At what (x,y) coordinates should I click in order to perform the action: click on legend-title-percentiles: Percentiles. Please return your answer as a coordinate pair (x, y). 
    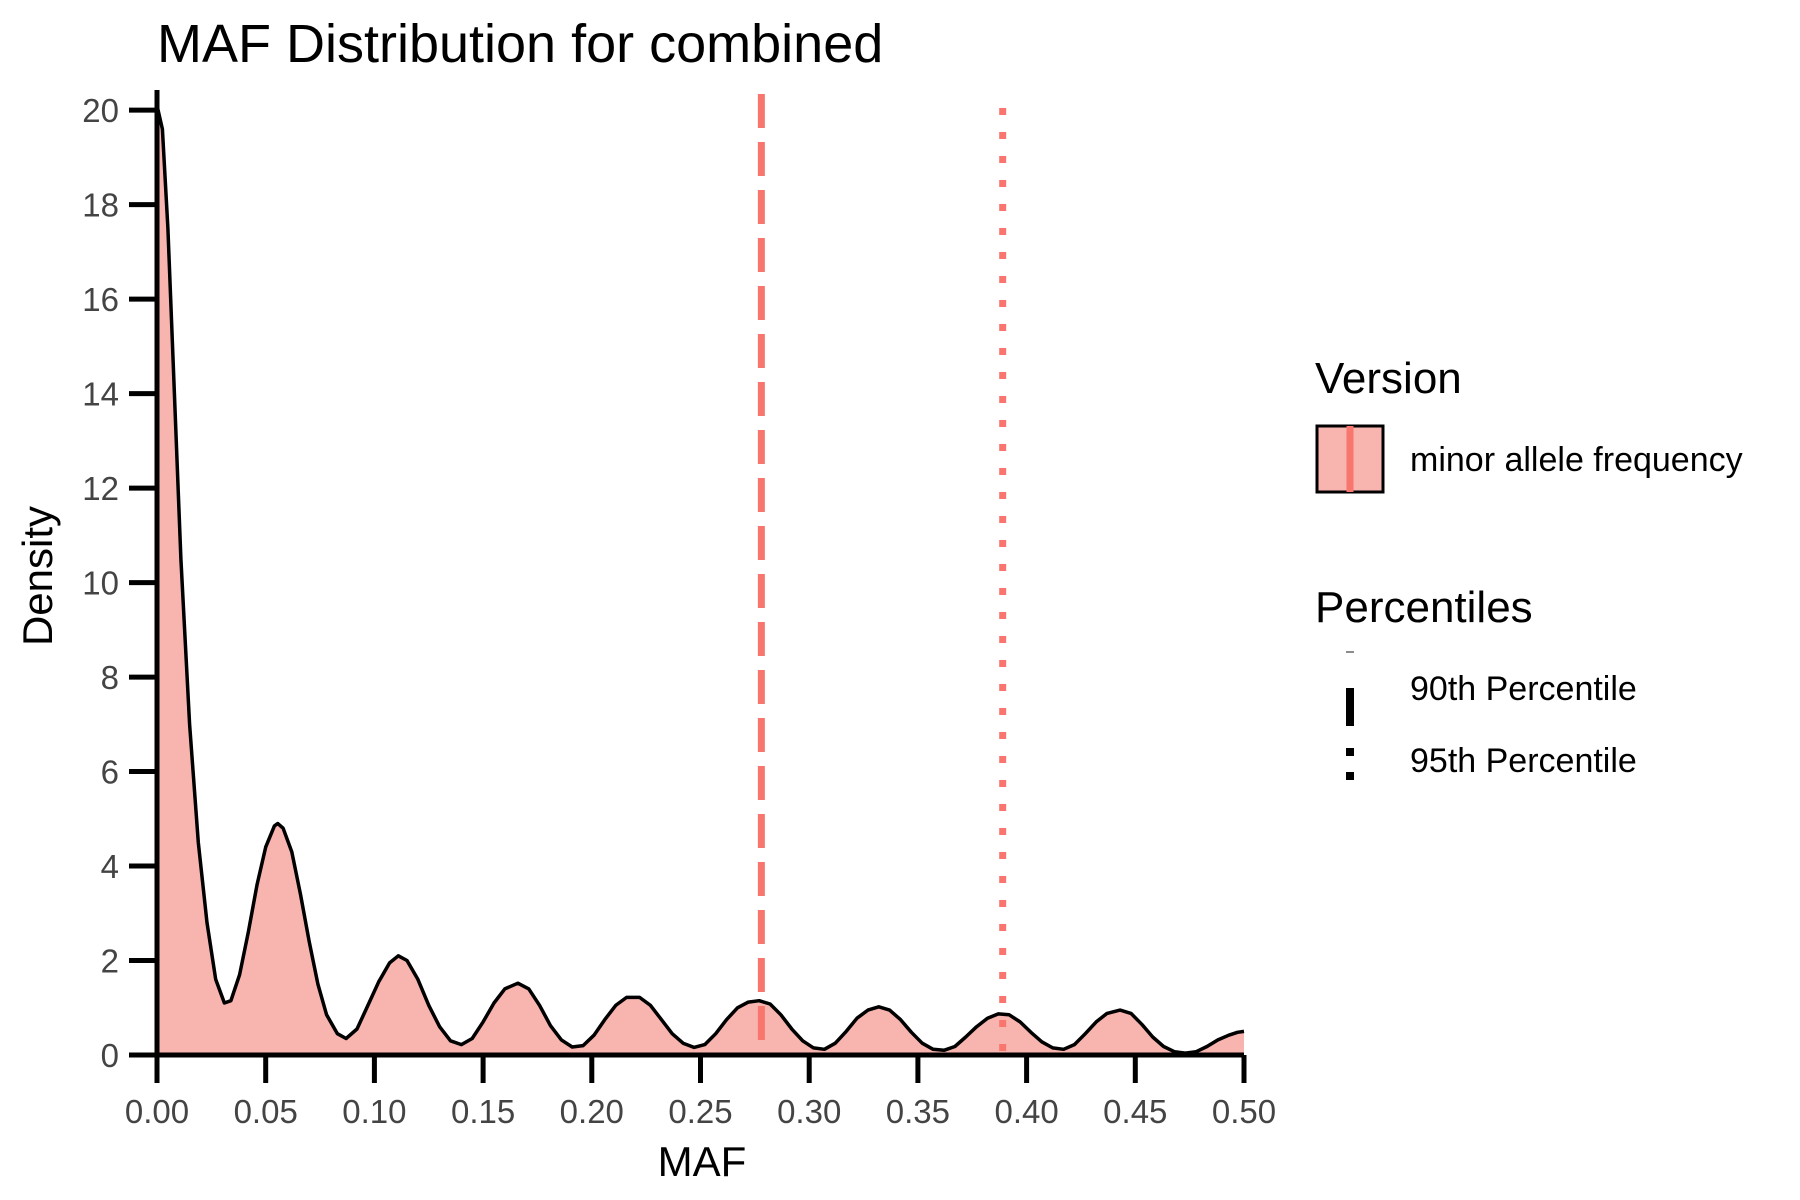
    Looking at the image, I should click on (1424, 607).